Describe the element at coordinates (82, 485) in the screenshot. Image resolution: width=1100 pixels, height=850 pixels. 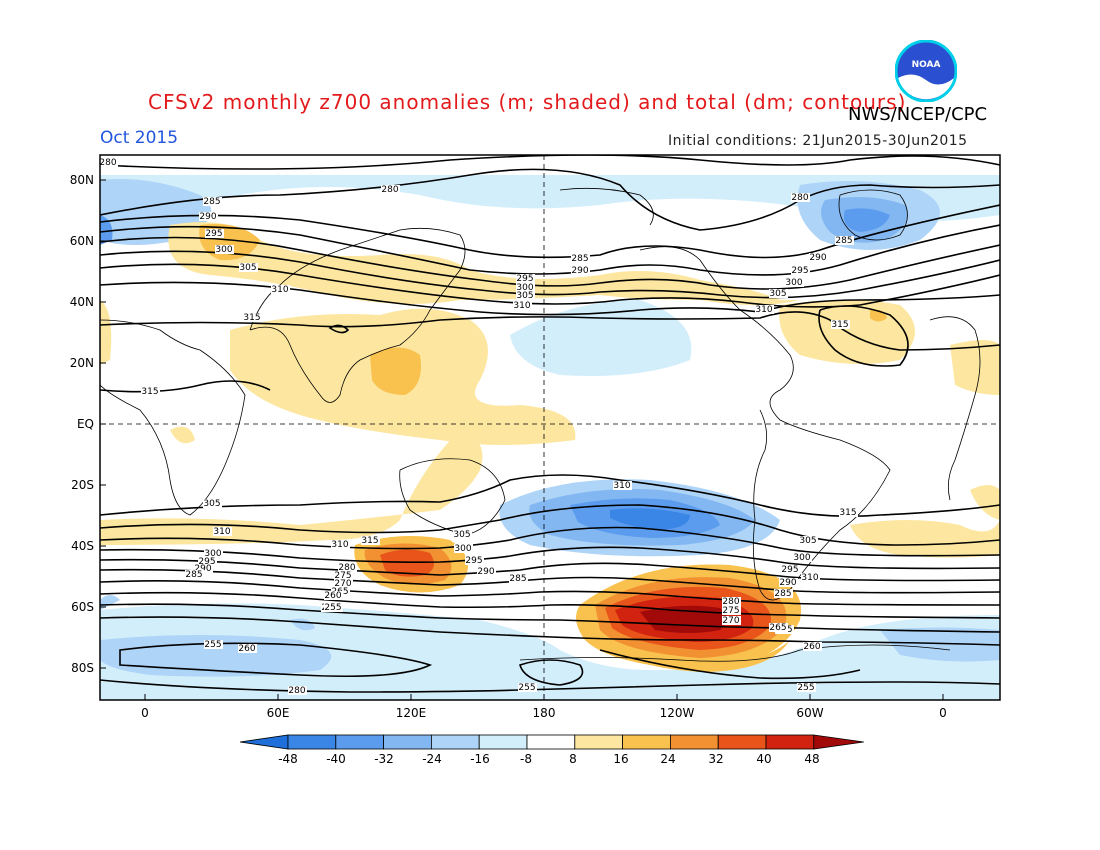
I see `lat-label-20s: 20S` at that location.